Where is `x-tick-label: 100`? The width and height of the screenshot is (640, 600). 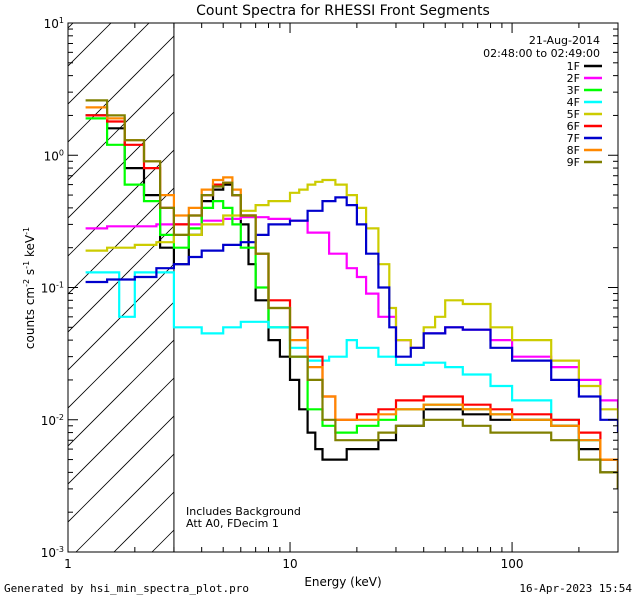
x-tick-label: 100 is located at coordinates (512, 564).